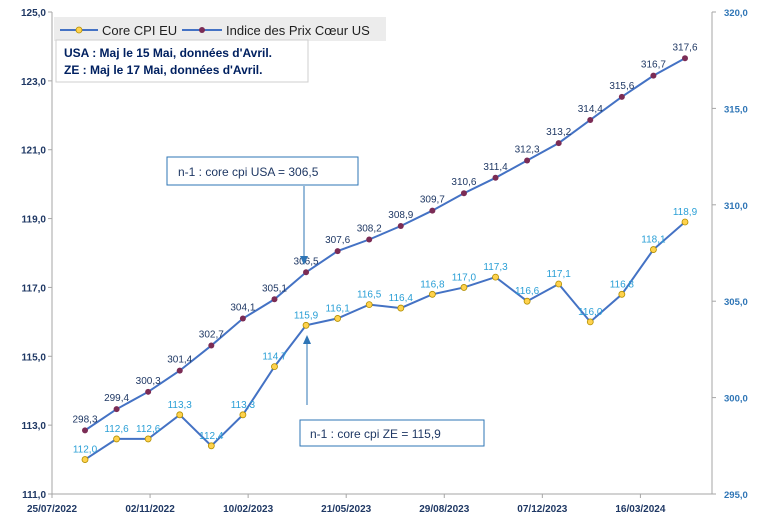  Describe the element at coordinates (392, 391) in the screenshot. I see `callout-ze: n-1 : core cpi ZE = 115,9` at that location.